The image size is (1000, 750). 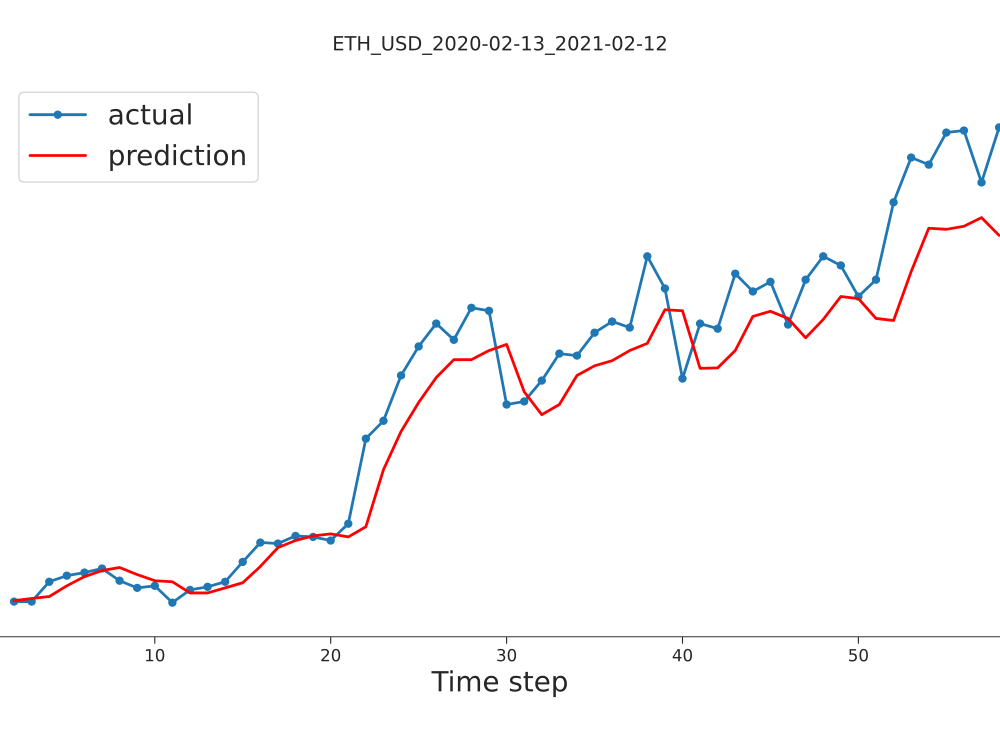 I want to click on x-tick-label: 10, so click(x=155, y=655).